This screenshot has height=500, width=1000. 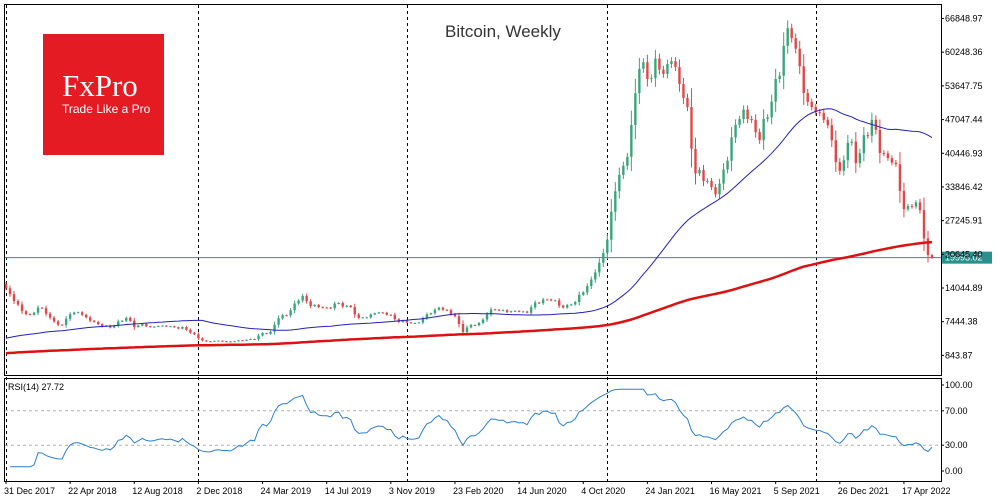 I want to click on time-tick-label-4: 24 Mar 2019, so click(x=286, y=491).